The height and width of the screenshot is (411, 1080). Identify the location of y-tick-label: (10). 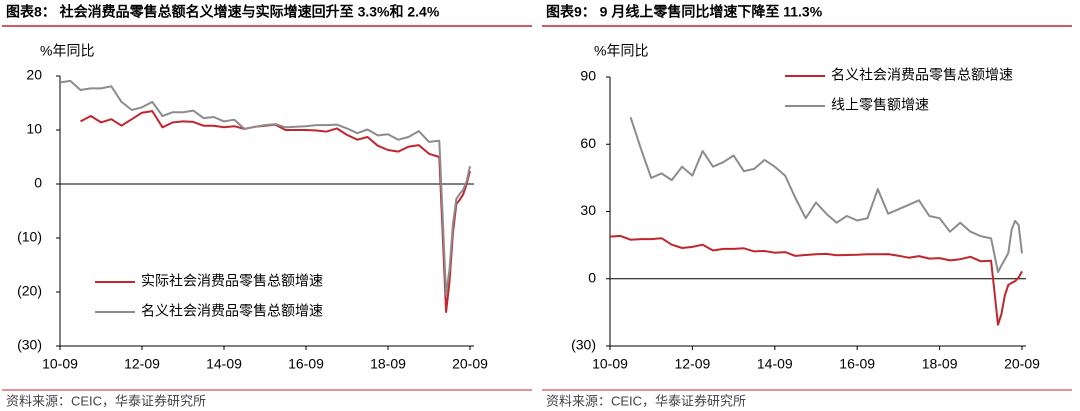
(29, 237).